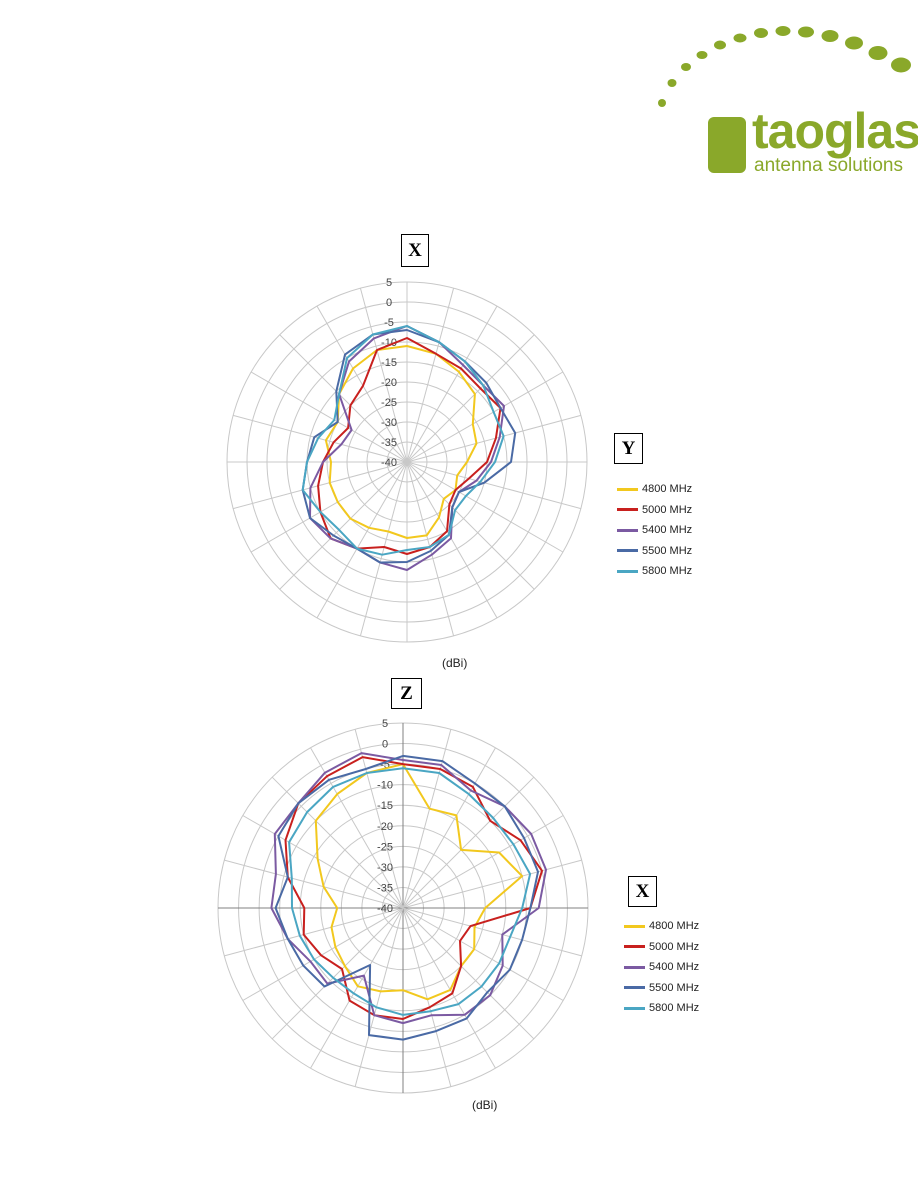  What do you see at coordinates (389, 383) in the screenshot?
I see `r-tick-label: -20` at bounding box center [389, 383].